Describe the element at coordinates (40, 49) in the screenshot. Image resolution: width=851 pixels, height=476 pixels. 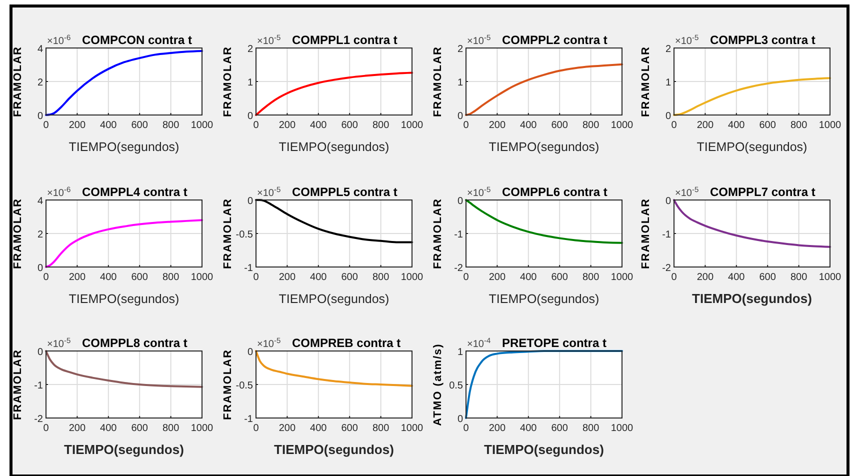
I see `y-tick-label: 4` at that location.